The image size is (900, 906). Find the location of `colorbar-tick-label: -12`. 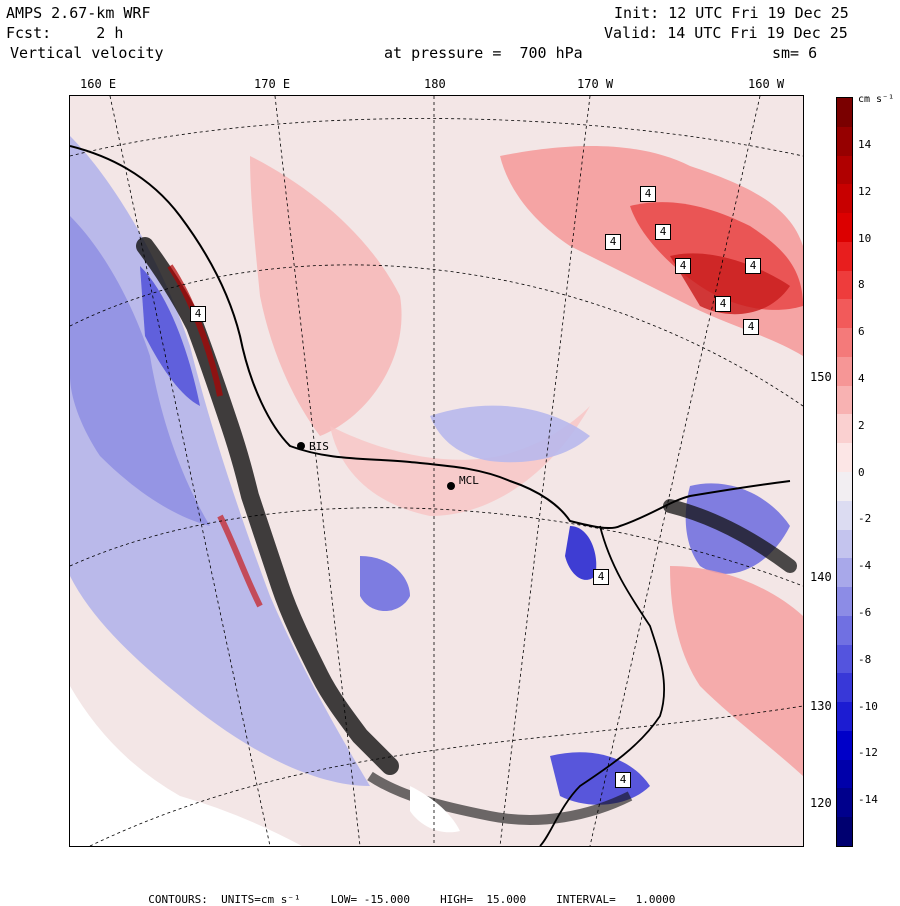

colorbar-tick-label: -12 is located at coordinates (868, 753).